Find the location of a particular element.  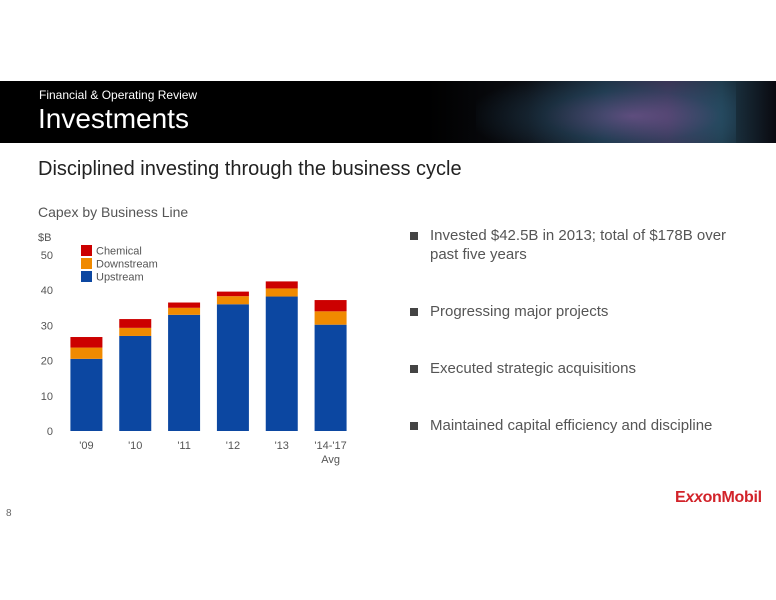

section-kicker: Financial & Operating Review is located at coordinates (118, 95).